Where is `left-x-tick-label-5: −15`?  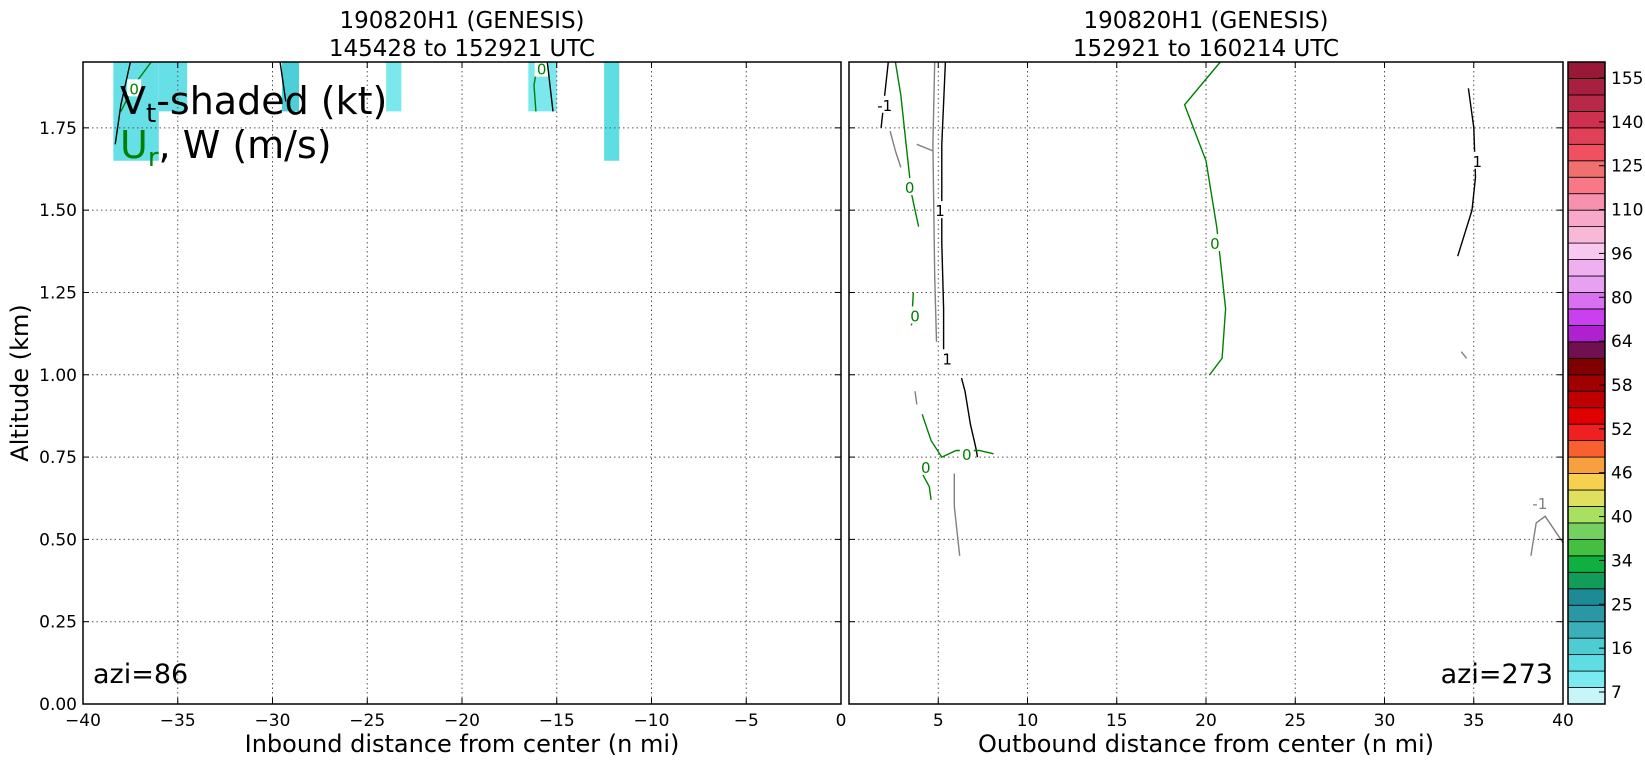
left-x-tick-label-5: −15 is located at coordinates (557, 721).